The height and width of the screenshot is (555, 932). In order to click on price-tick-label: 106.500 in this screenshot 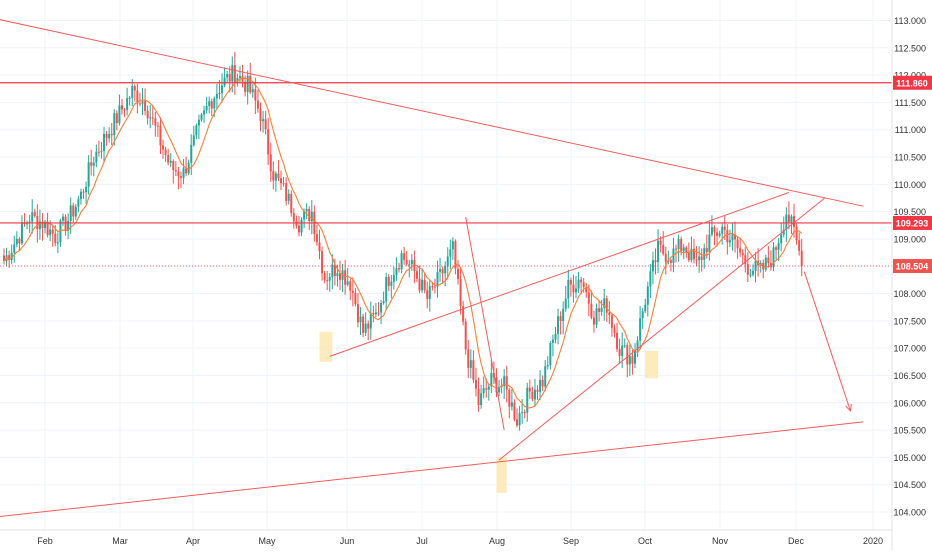, I will do `click(909, 376)`.